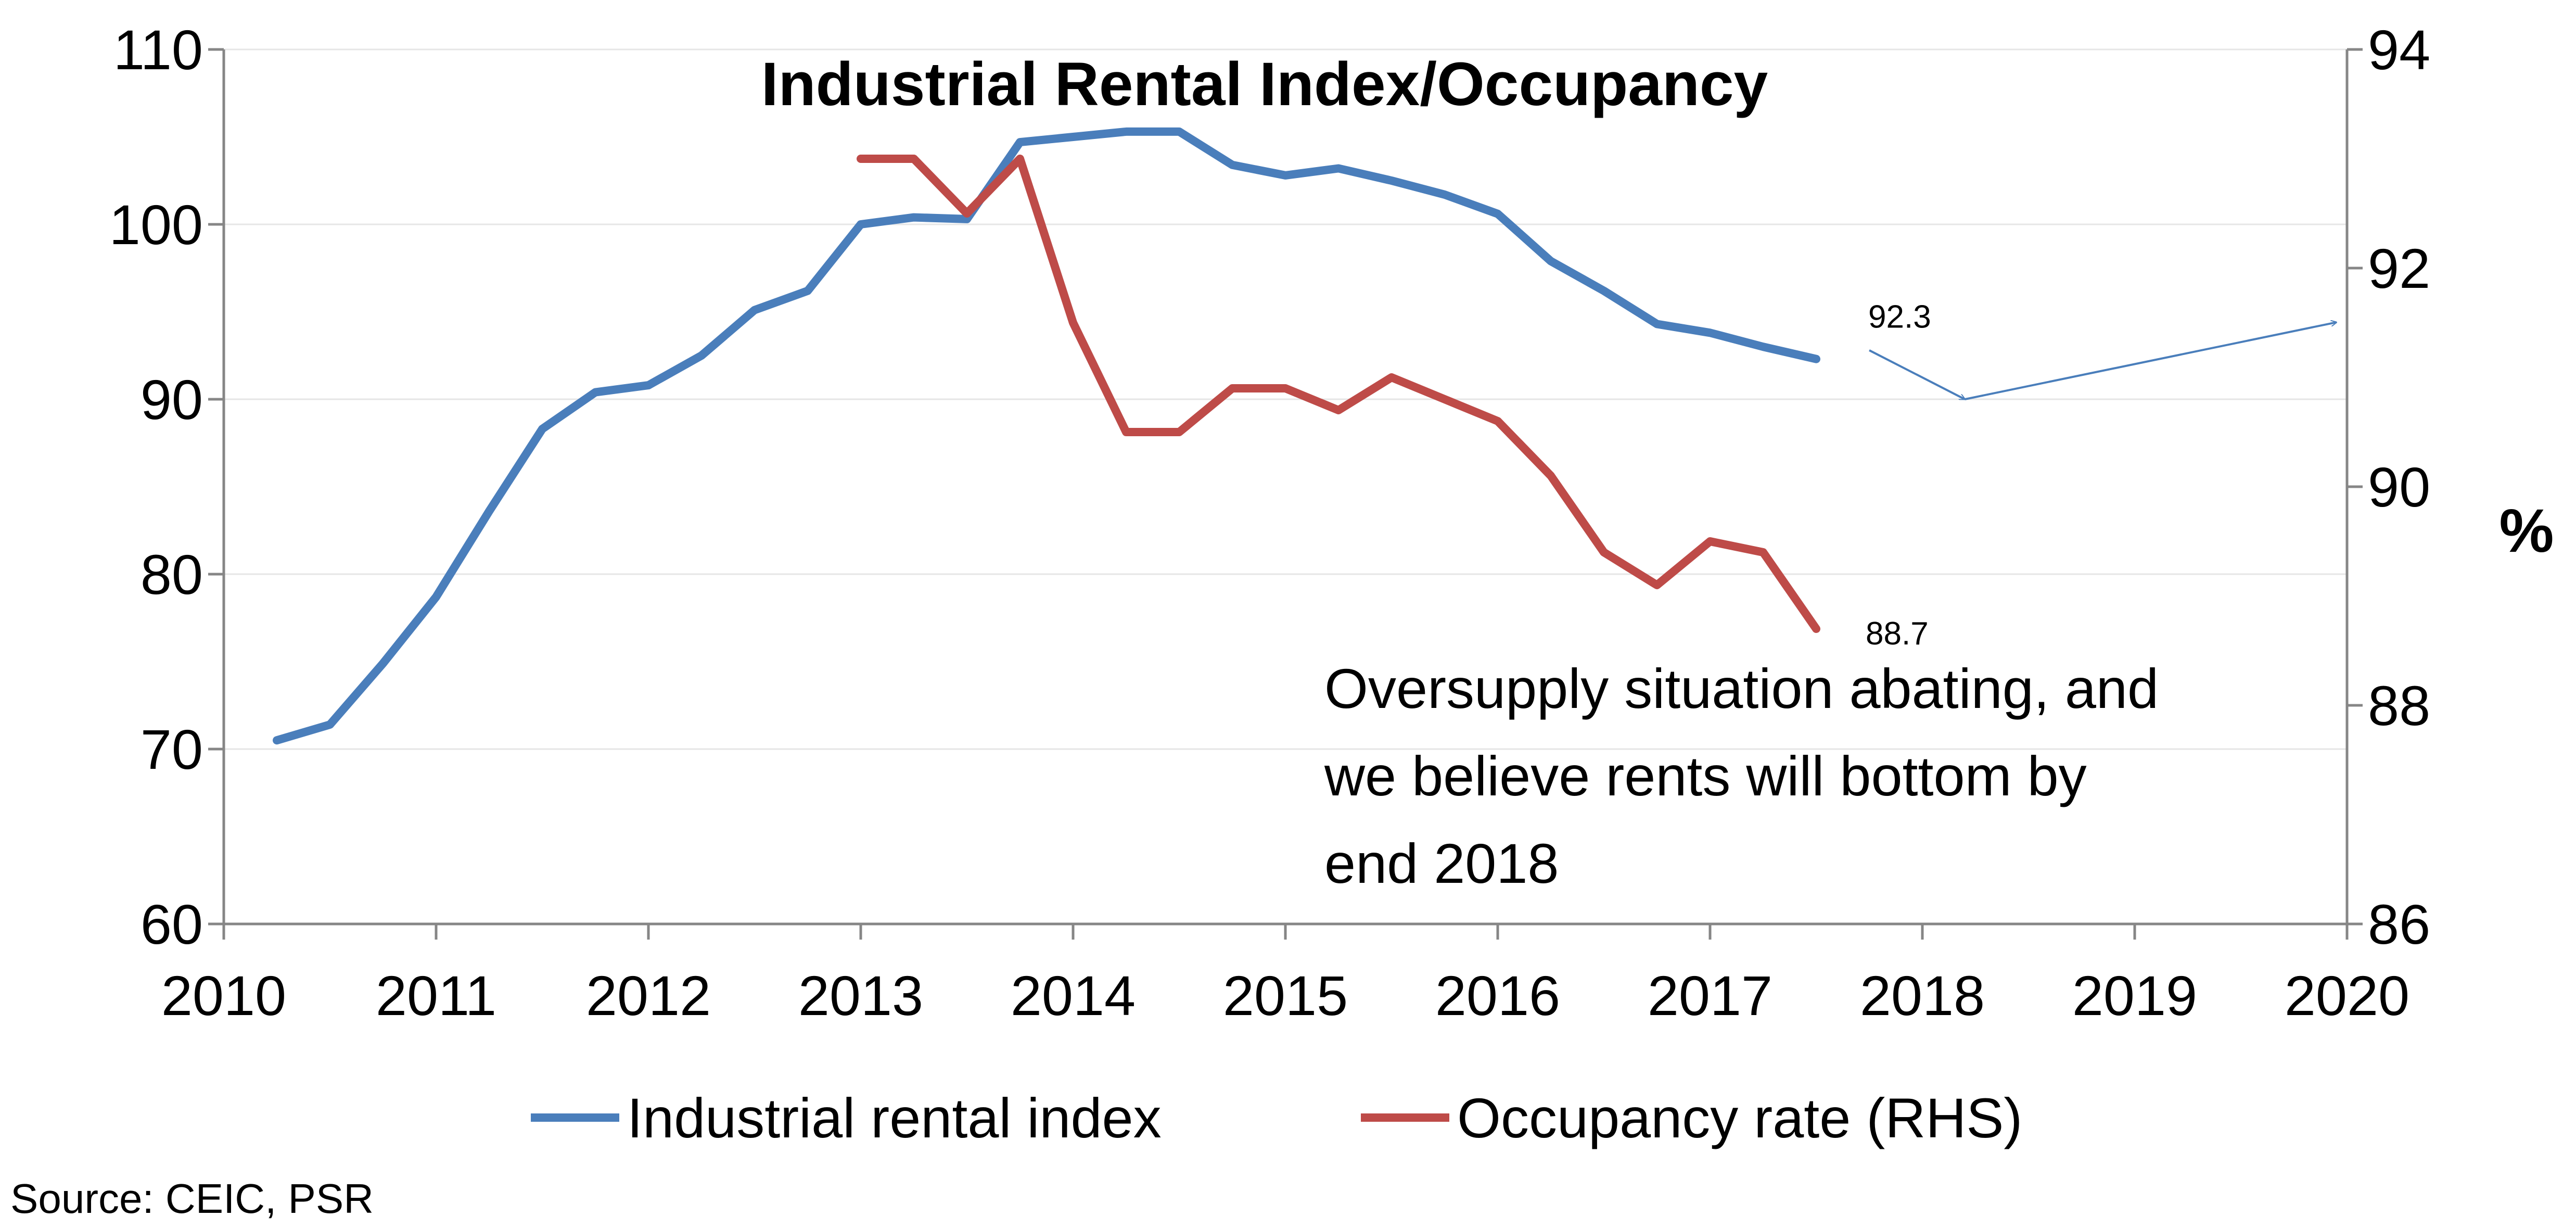 Image resolution: width=2576 pixels, height=1229 pixels. What do you see at coordinates (2399, 486) in the screenshot?
I see `right-tick-label-90: 90` at bounding box center [2399, 486].